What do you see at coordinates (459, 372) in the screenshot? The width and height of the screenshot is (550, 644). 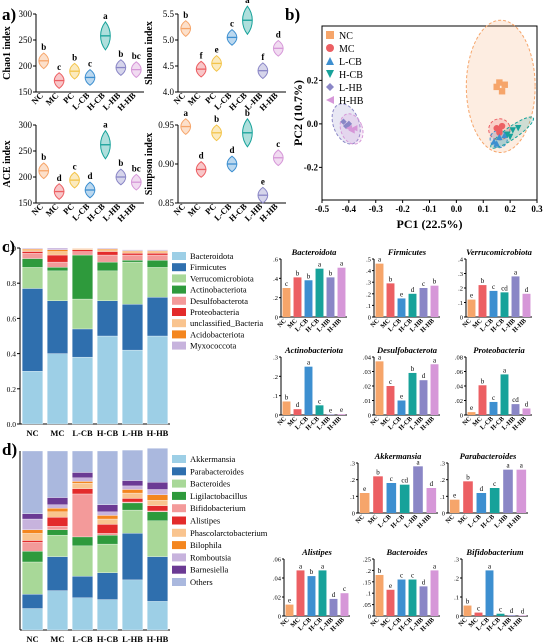 I see `y-tick-label: .06` at bounding box center [459, 372].